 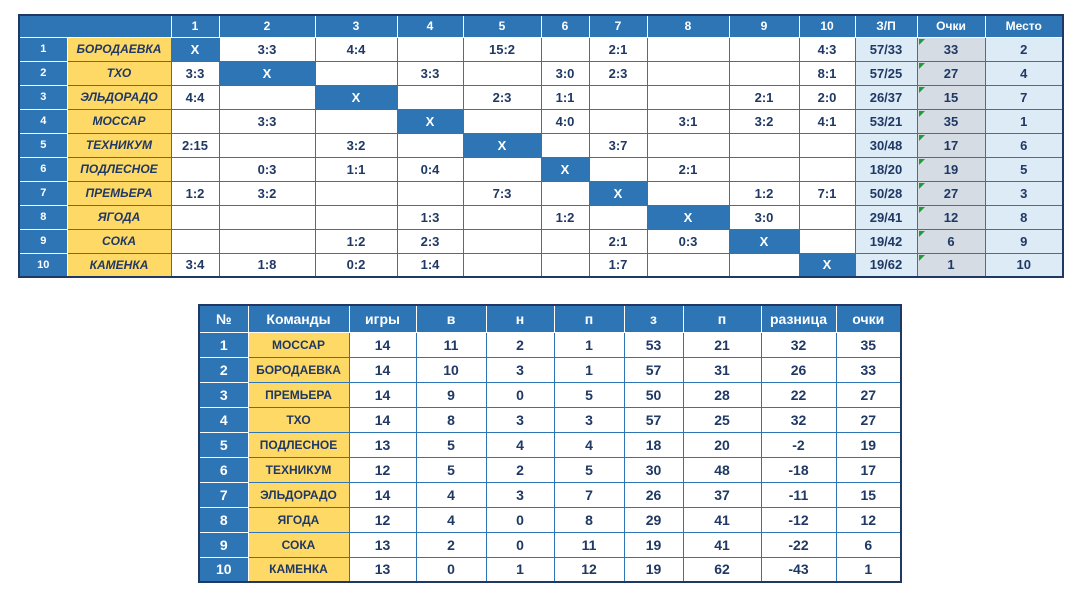 I want to click on col-header: Команды, so click(x=298, y=318).